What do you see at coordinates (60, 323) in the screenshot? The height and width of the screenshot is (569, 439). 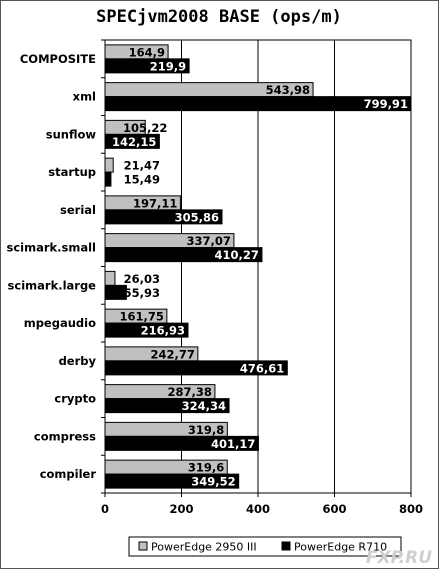 I see `category-label: mpegaudio` at bounding box center [60, 323].